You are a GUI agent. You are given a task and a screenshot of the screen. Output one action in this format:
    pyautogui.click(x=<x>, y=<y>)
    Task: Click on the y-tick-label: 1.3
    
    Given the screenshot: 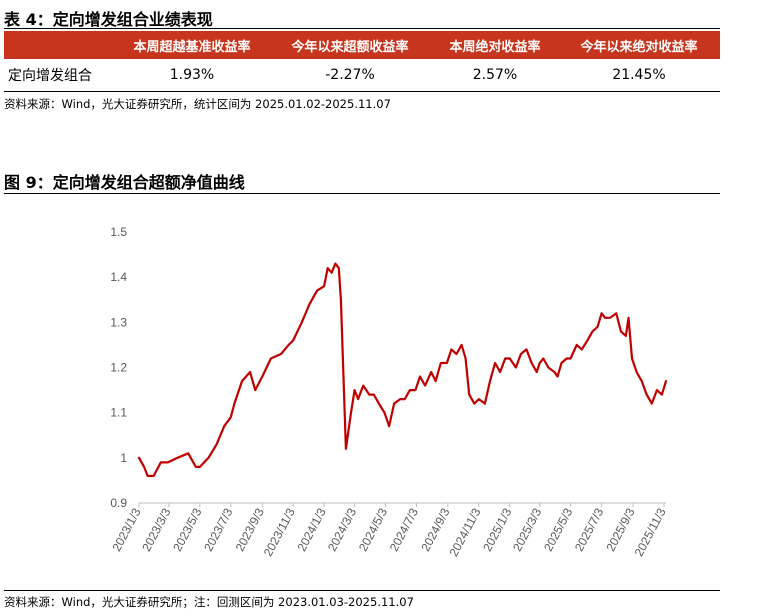 What is the action you would take?
    pyautogui.click(x=118, y=322)
    